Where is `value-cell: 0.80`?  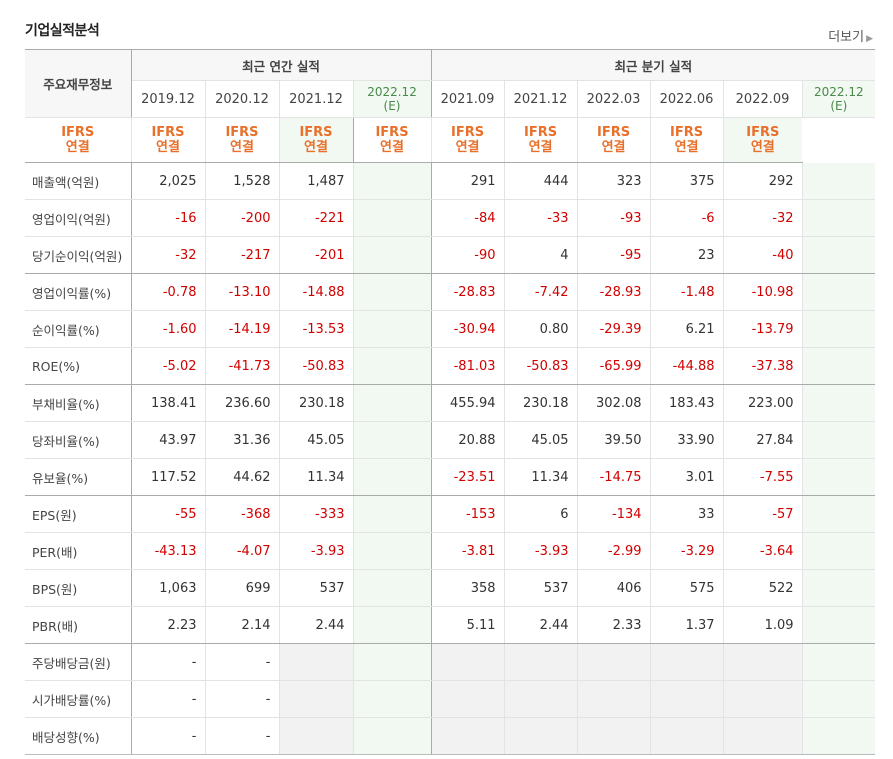 value-cell: 0.80 is located at coordinates (541, 329).